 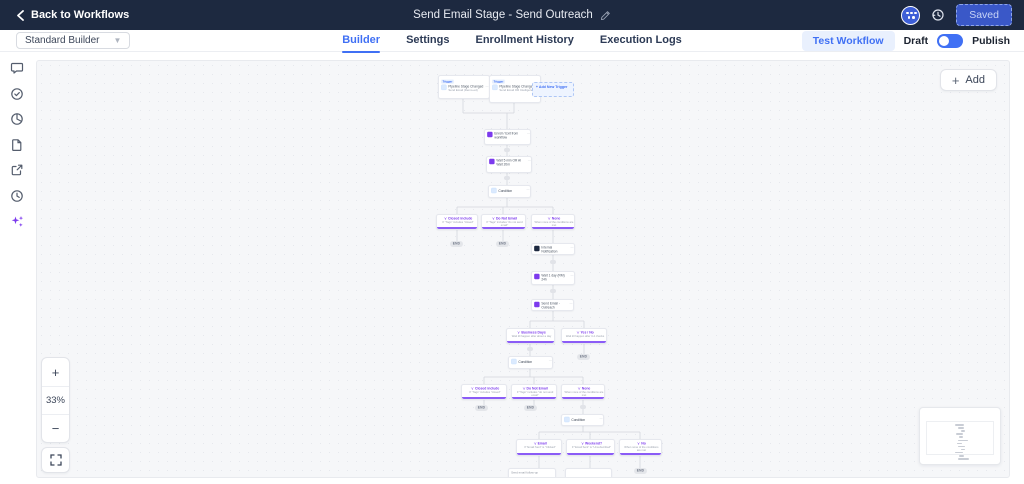 What do you see at coordinates (428, 40) in the screenshot?
I see `tab-settings: Settings` at bounding box center [428, 40].